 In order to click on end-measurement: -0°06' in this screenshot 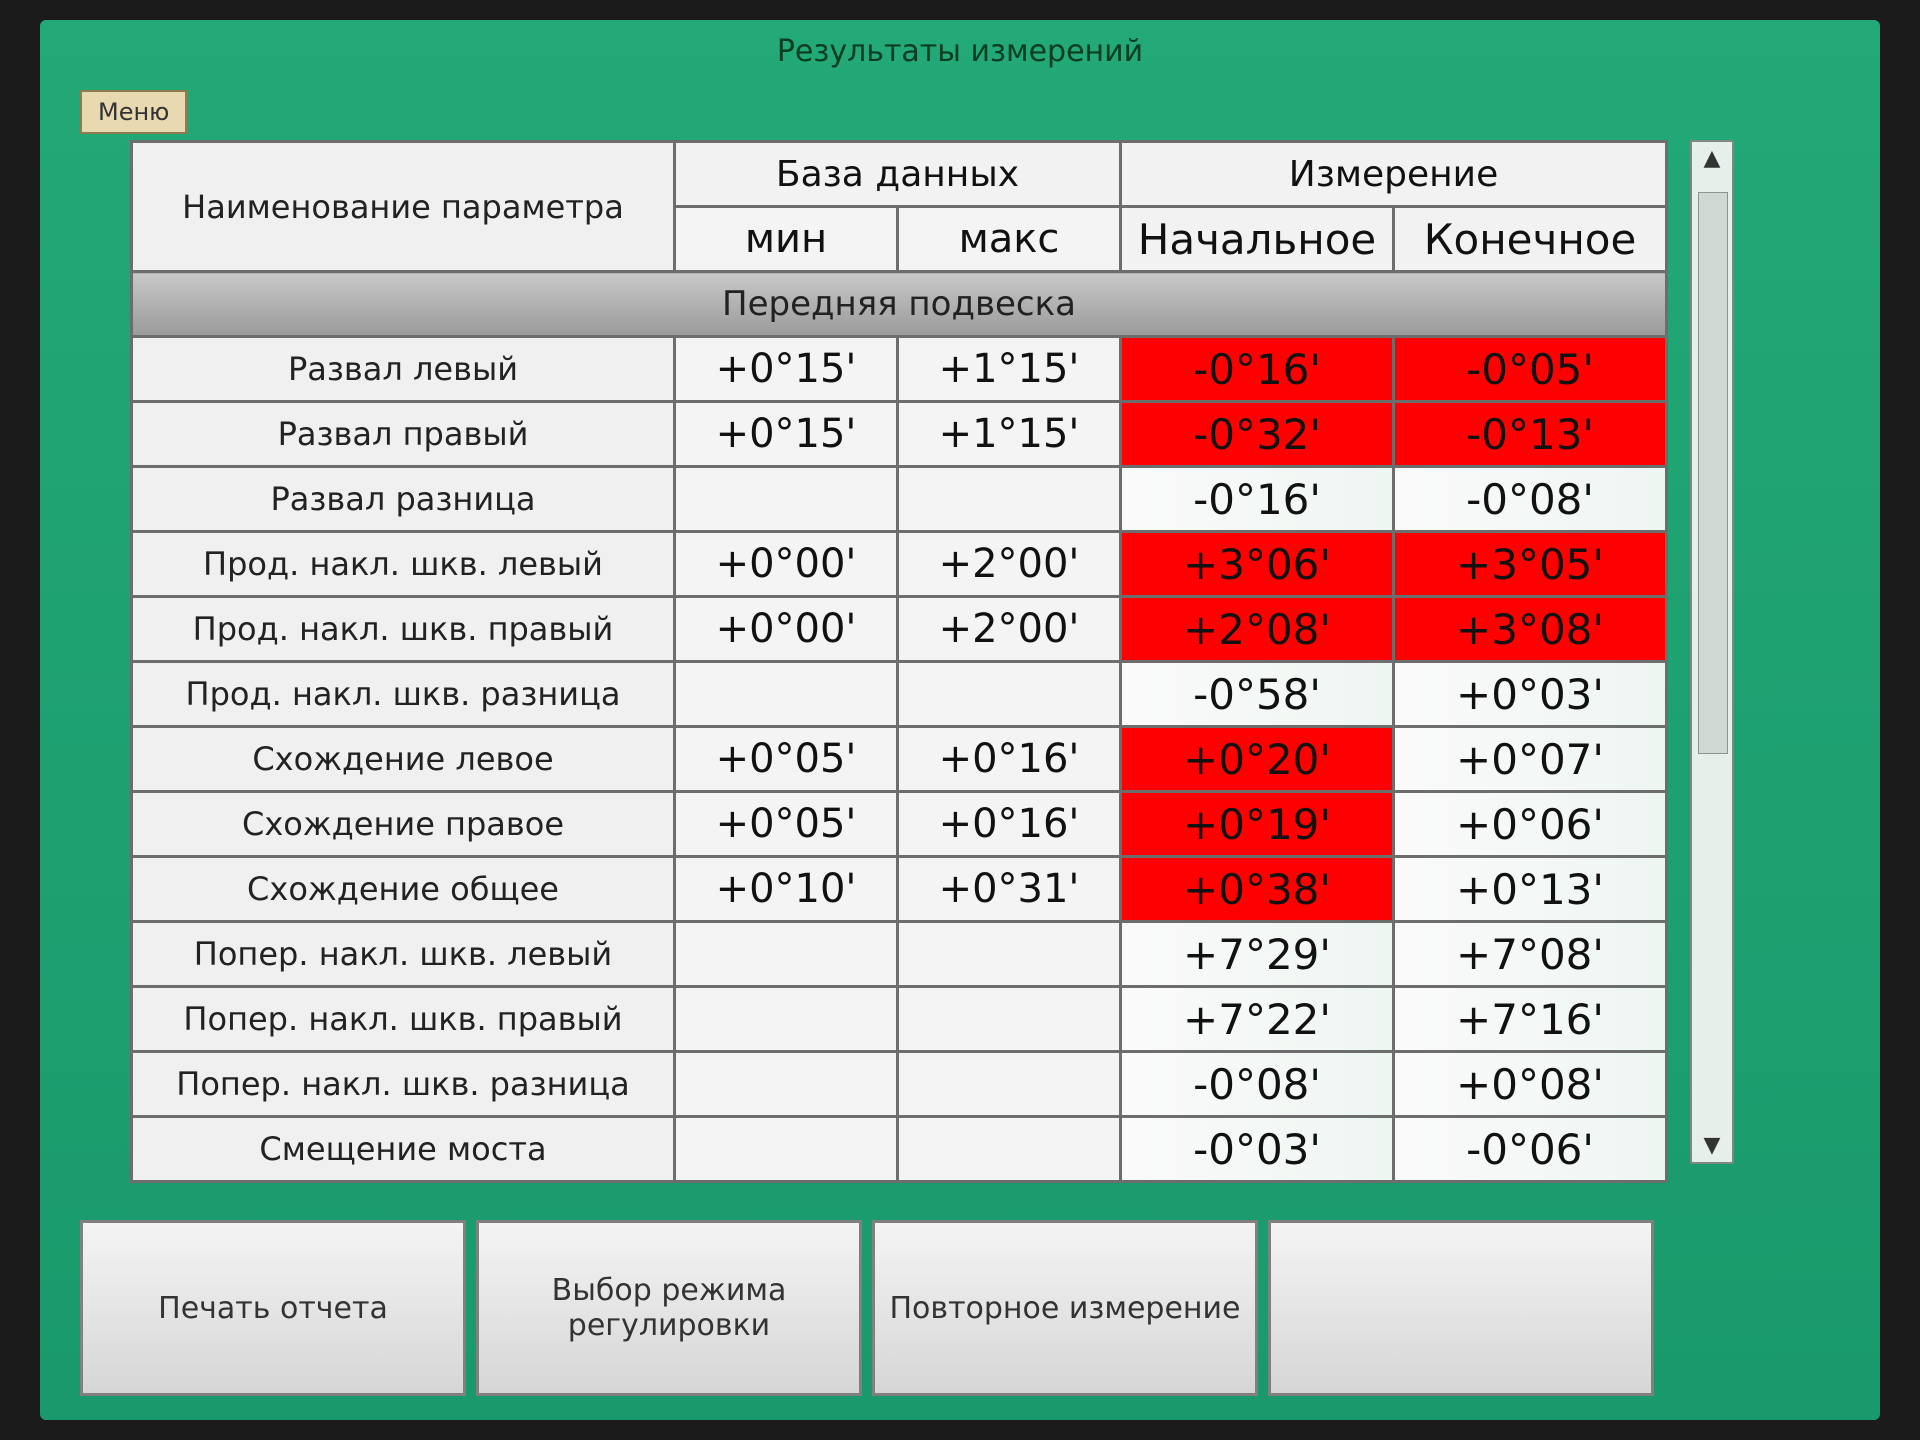, I will do `click(1530, 1149)`.